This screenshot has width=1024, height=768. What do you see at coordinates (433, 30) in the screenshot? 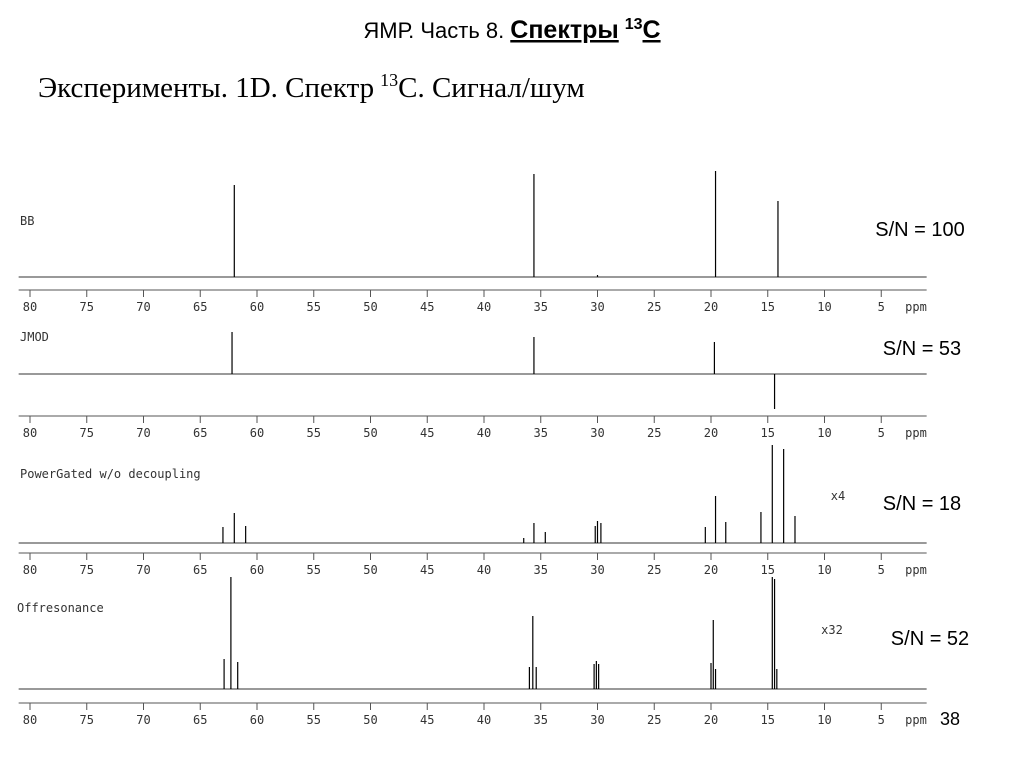
I see `title-text: ЯМР. Часть 8.` at bounding box center [433, 30].